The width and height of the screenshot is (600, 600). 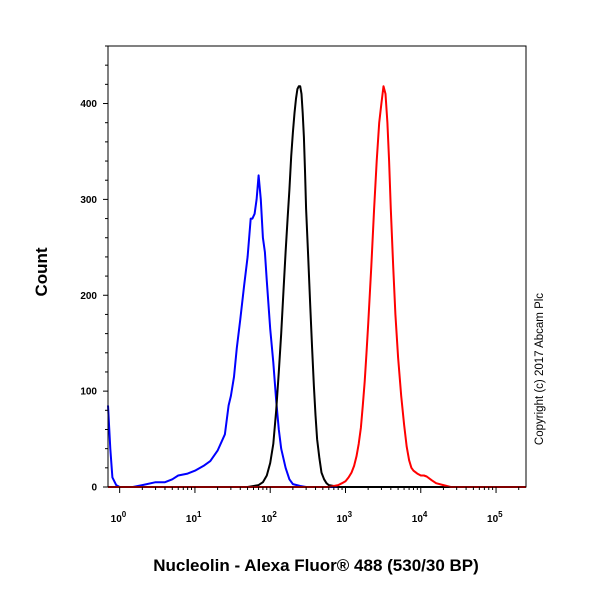 What do you see at coordinates (315, 506) in the screenshot?
I see `x-axis-ticks: 10⁰ 10¹ 10² 10³ 10⁴ 10⁵` at bounding box center [315, 506].